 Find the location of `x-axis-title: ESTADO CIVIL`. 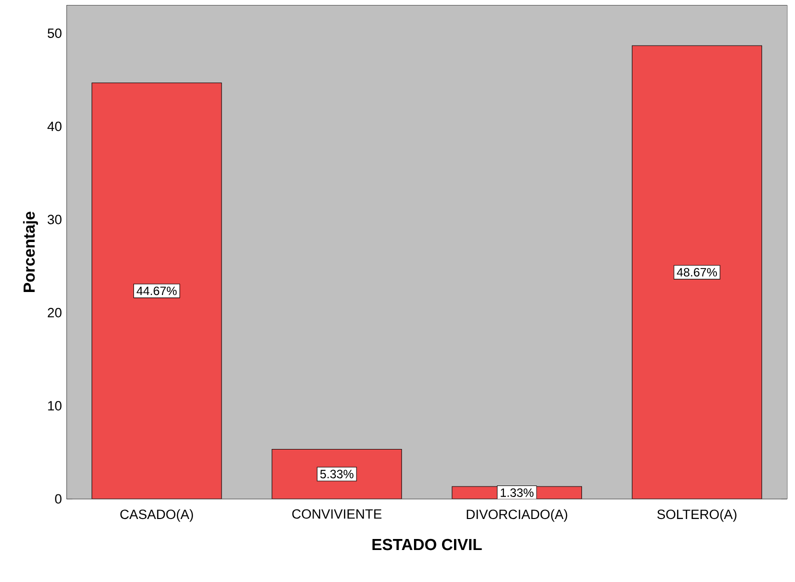

x-axis-title: ESTADO CIVIL is located at coordinates (427, 544).